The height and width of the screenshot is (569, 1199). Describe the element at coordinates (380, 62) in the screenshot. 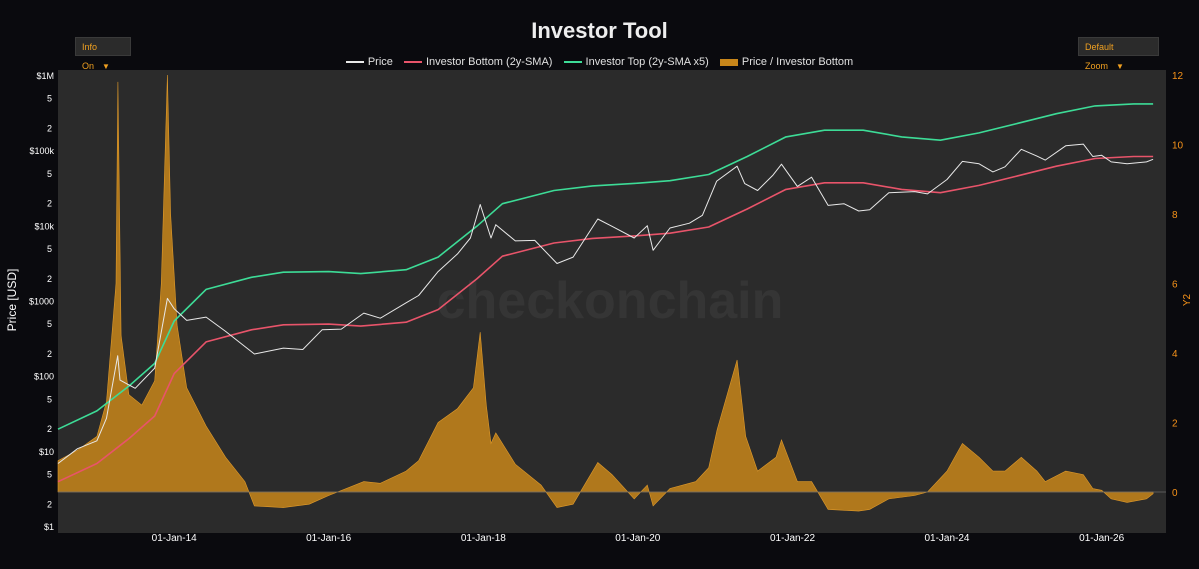

I see `legend-label: Price` at that location.